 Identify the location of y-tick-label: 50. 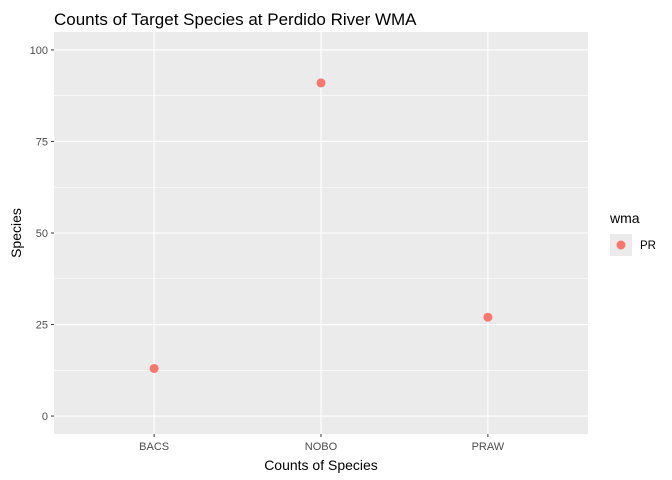
(42, 234).